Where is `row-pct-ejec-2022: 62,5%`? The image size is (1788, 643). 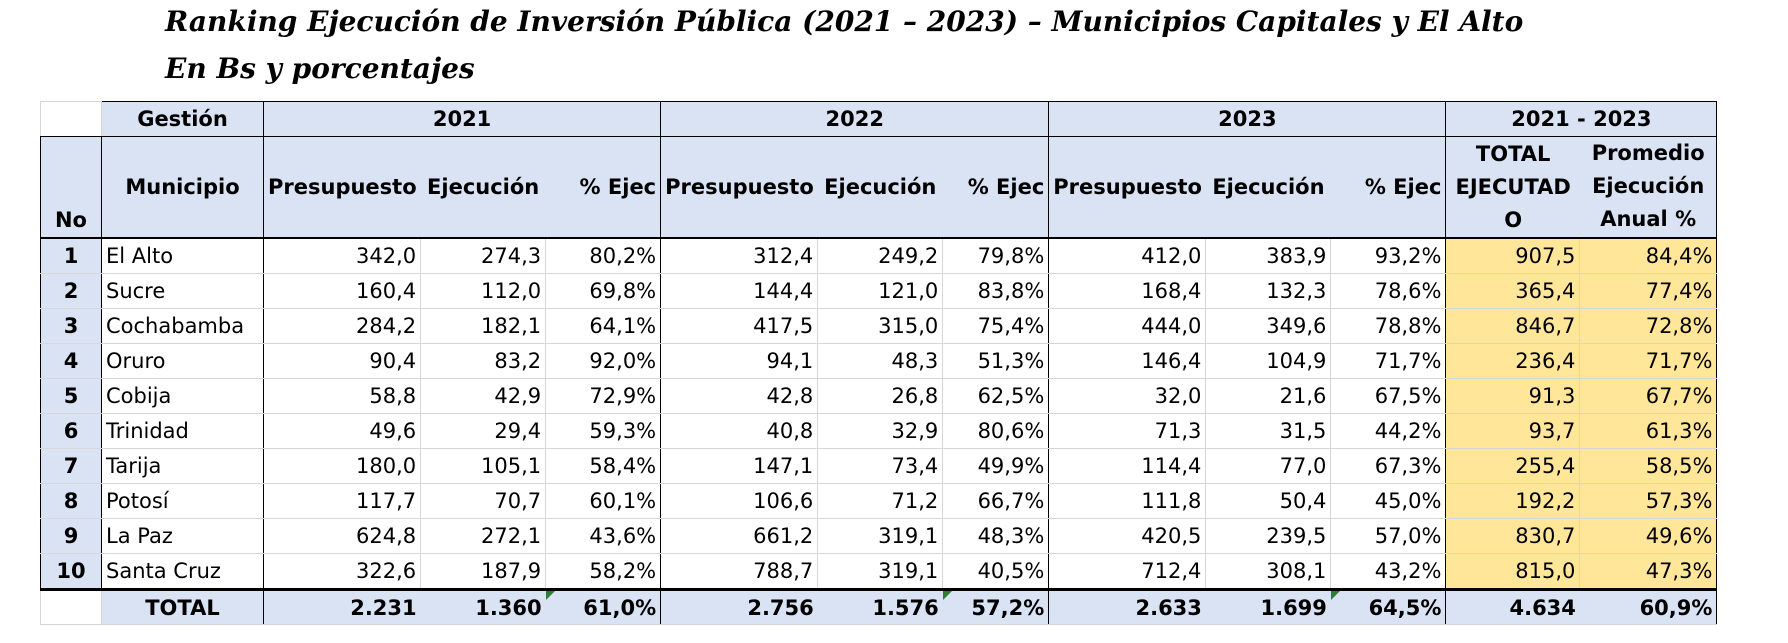 row-pct-ejec-2022: 62,5% is located at coordinates (996, 396).